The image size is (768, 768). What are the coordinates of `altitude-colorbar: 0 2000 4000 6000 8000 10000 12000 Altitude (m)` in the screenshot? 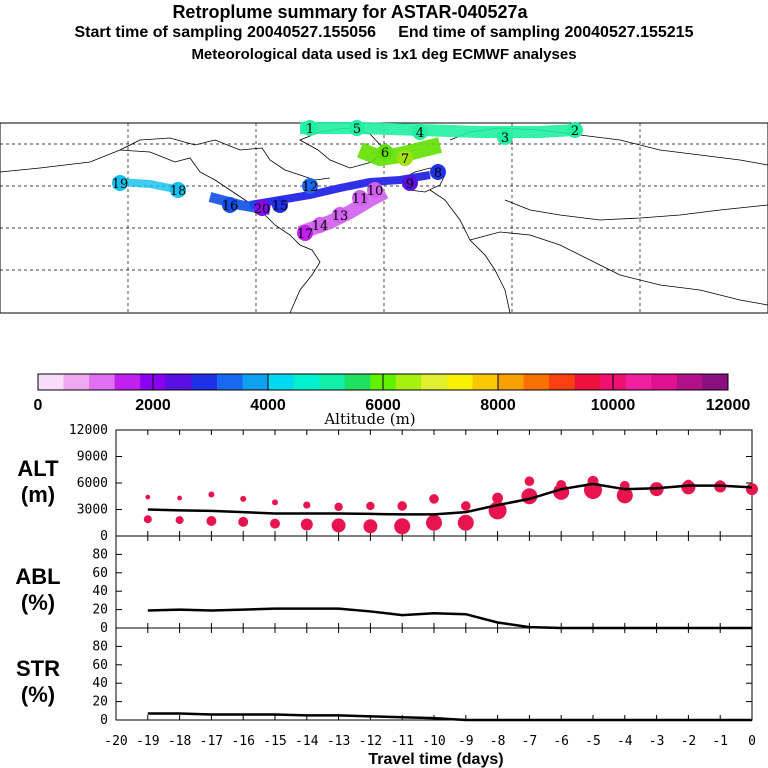 It's located at (392, 400).